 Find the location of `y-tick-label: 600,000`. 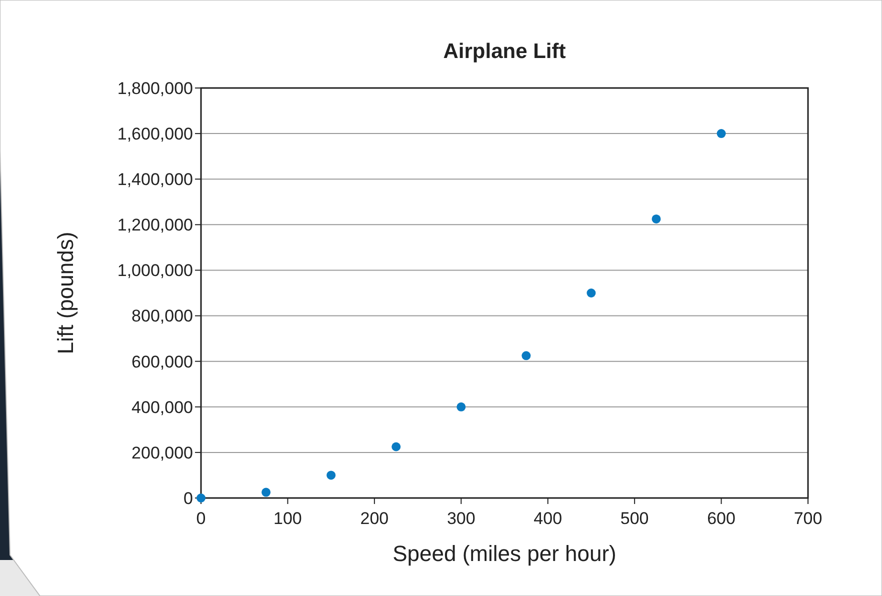

y-tick-label: 600,000 is located at coordinates (162, 362).